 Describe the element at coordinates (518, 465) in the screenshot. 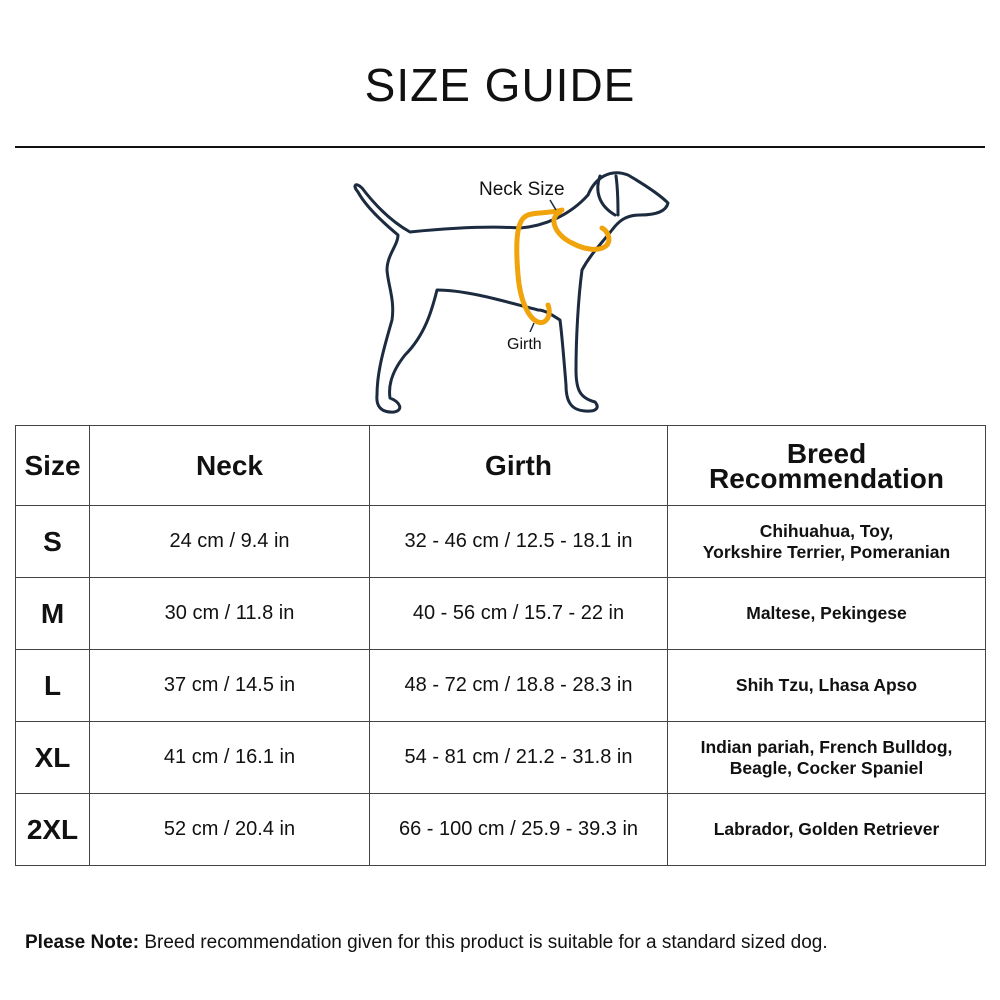

I see `header-girth: Girth` at that location.